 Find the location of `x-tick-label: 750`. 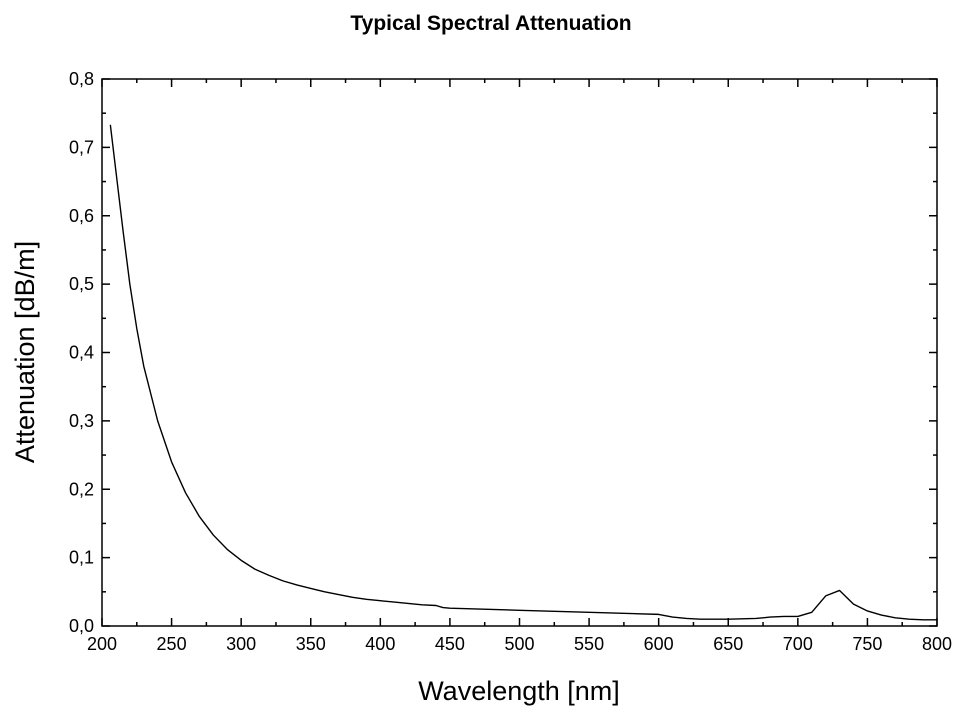

x-tick-label: 750 is located at coordinates (867, 644).